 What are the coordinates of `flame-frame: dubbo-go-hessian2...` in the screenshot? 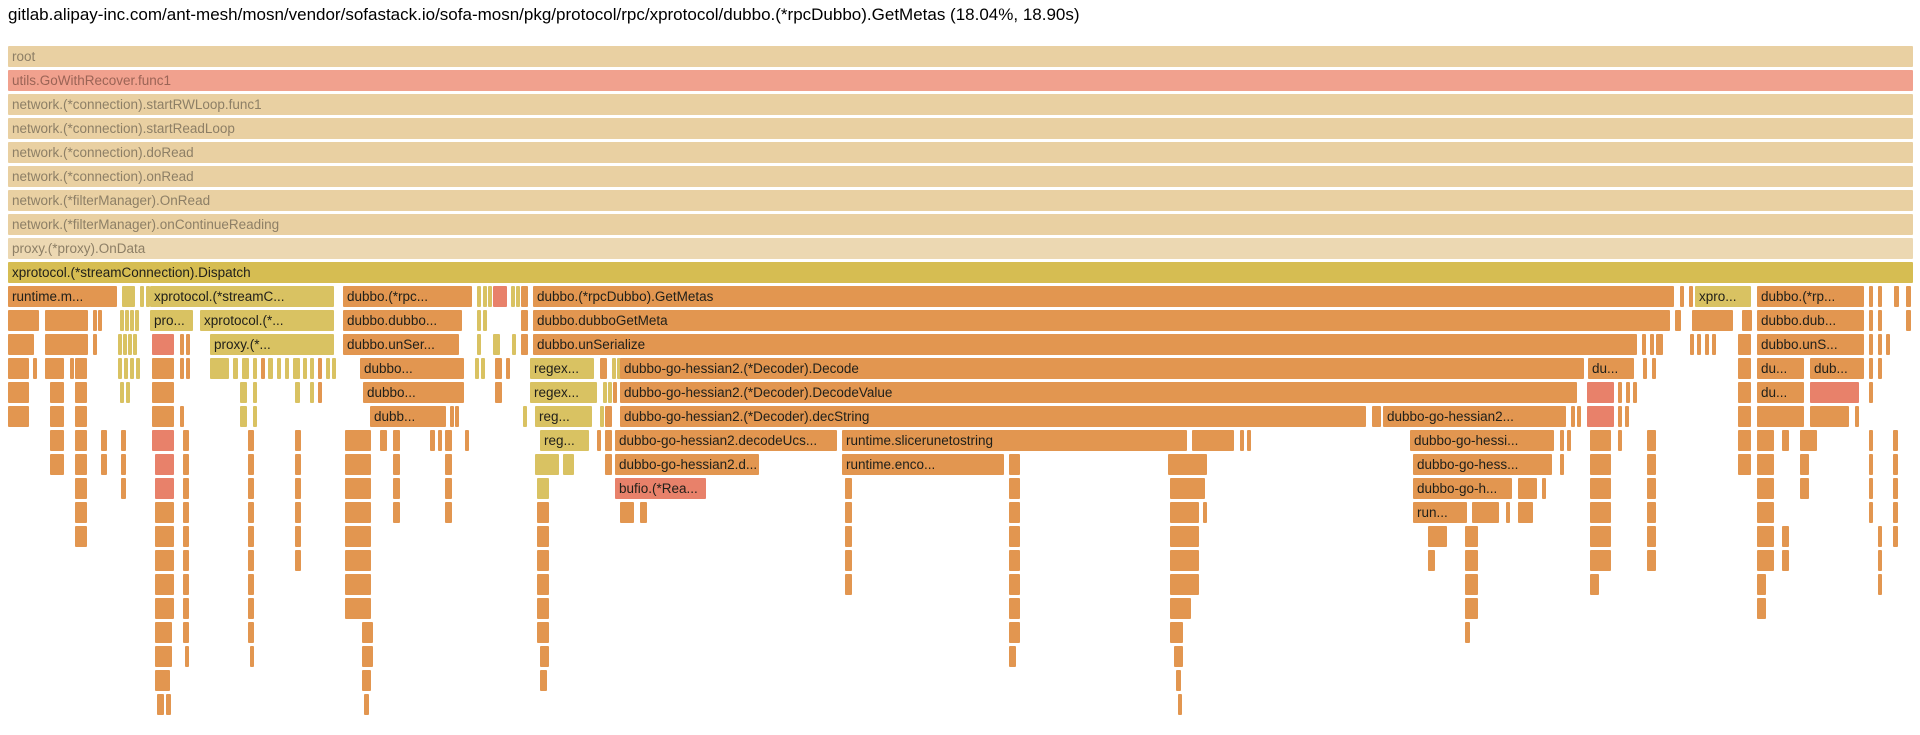 It's located at (1474, 416).